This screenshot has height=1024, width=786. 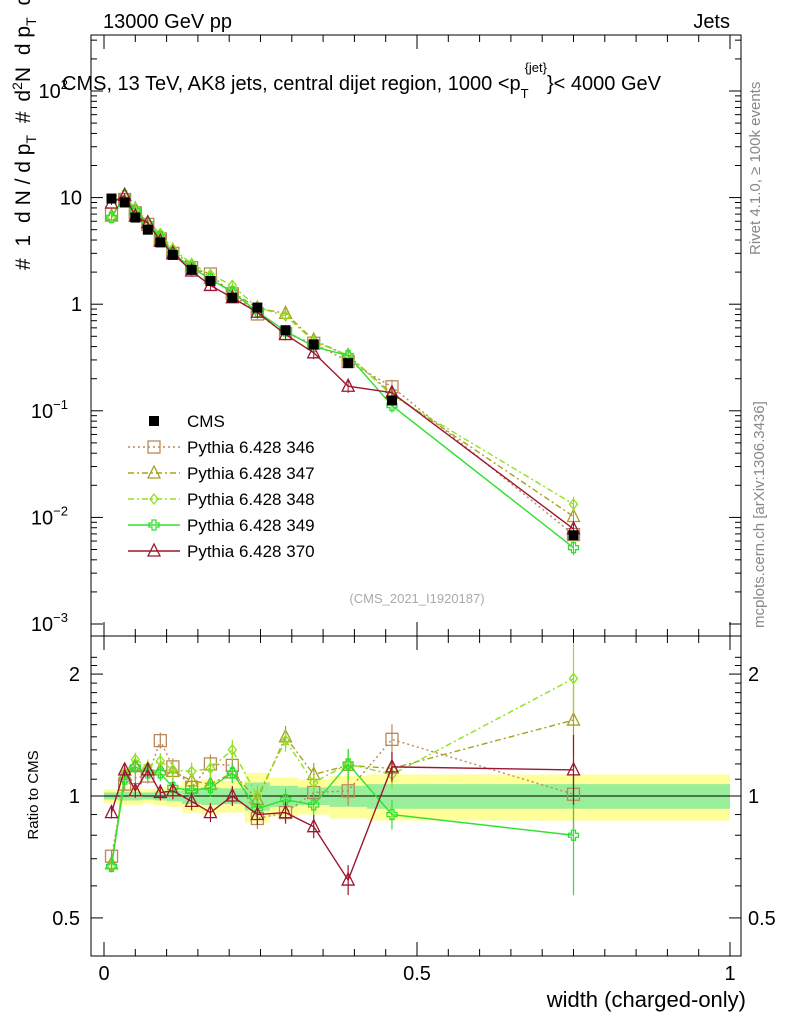 What do you see at coordinates (53, 90) in the screenshot?
I see `y-tick-label: 10²` at bounding box center [53, 90].